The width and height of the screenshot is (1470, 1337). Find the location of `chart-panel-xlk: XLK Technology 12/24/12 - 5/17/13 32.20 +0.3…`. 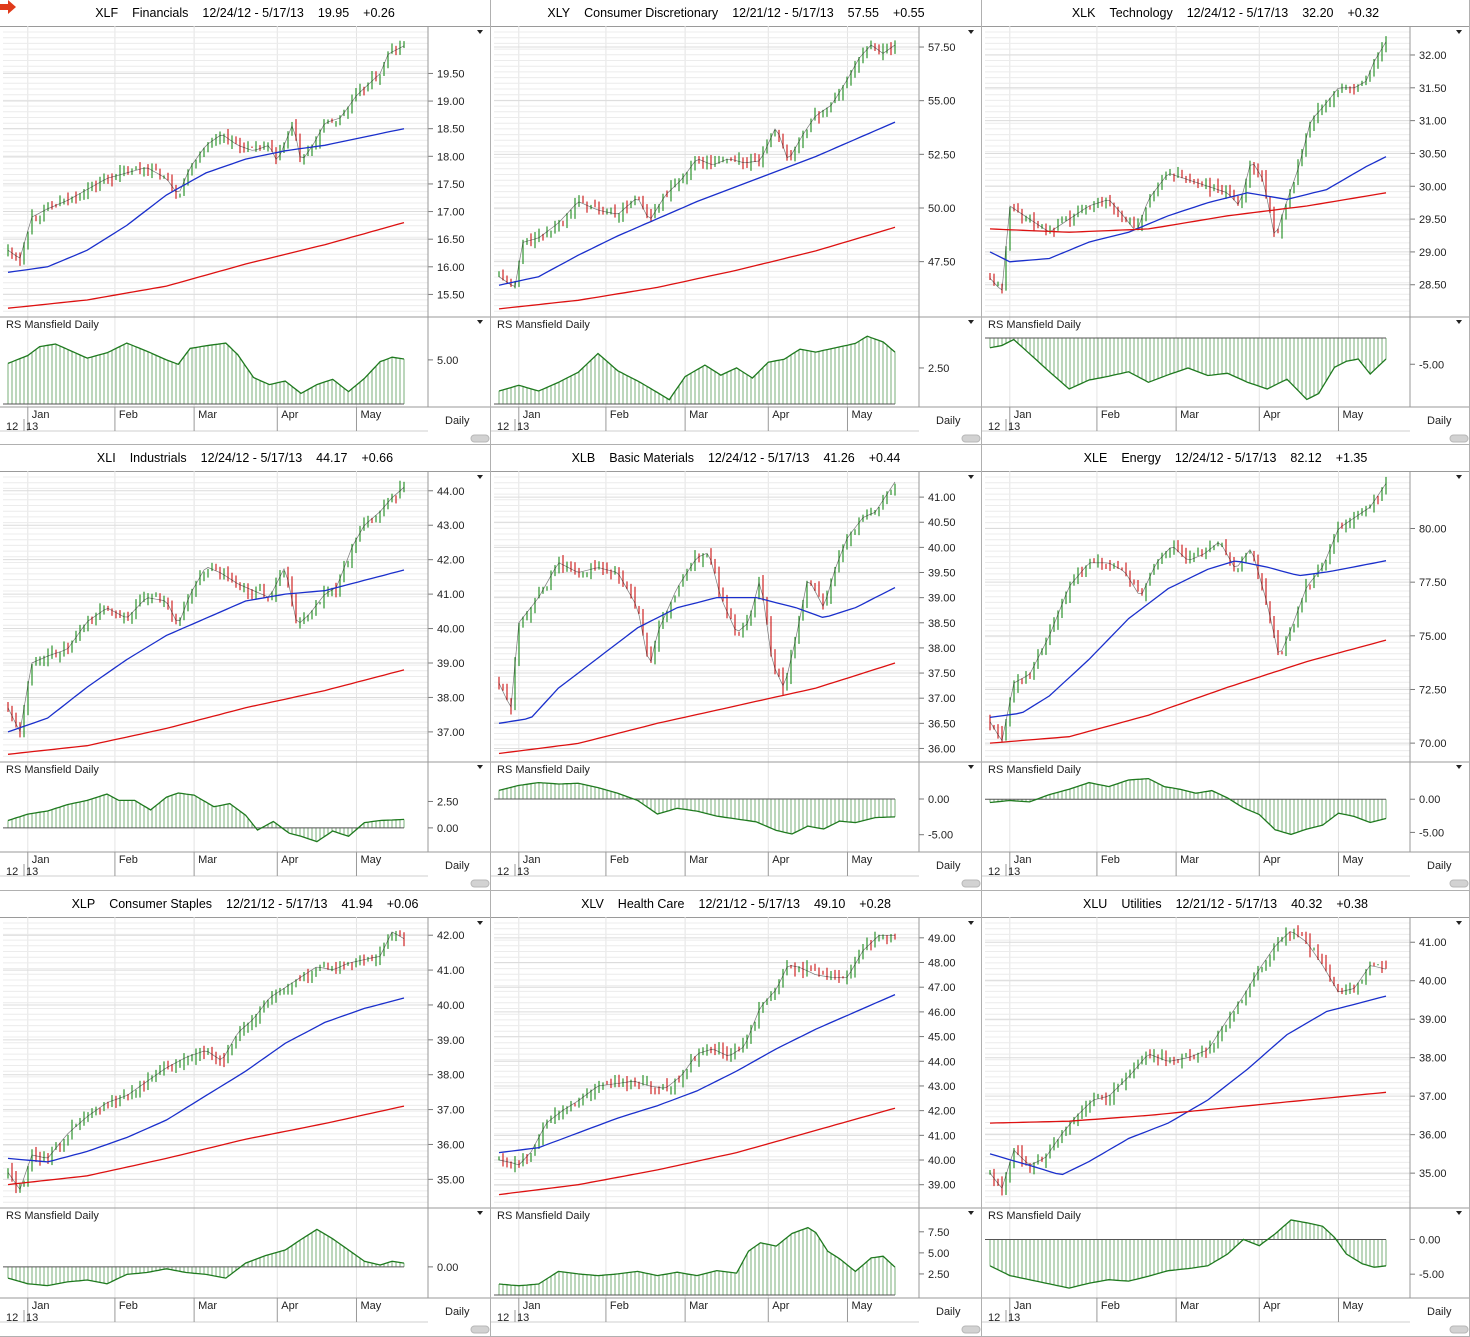

chart-panel-xlk: XLK Technology 12/24/12 - 5/17/13 32.20 +0.3… is located at coordinates (1226, 222).